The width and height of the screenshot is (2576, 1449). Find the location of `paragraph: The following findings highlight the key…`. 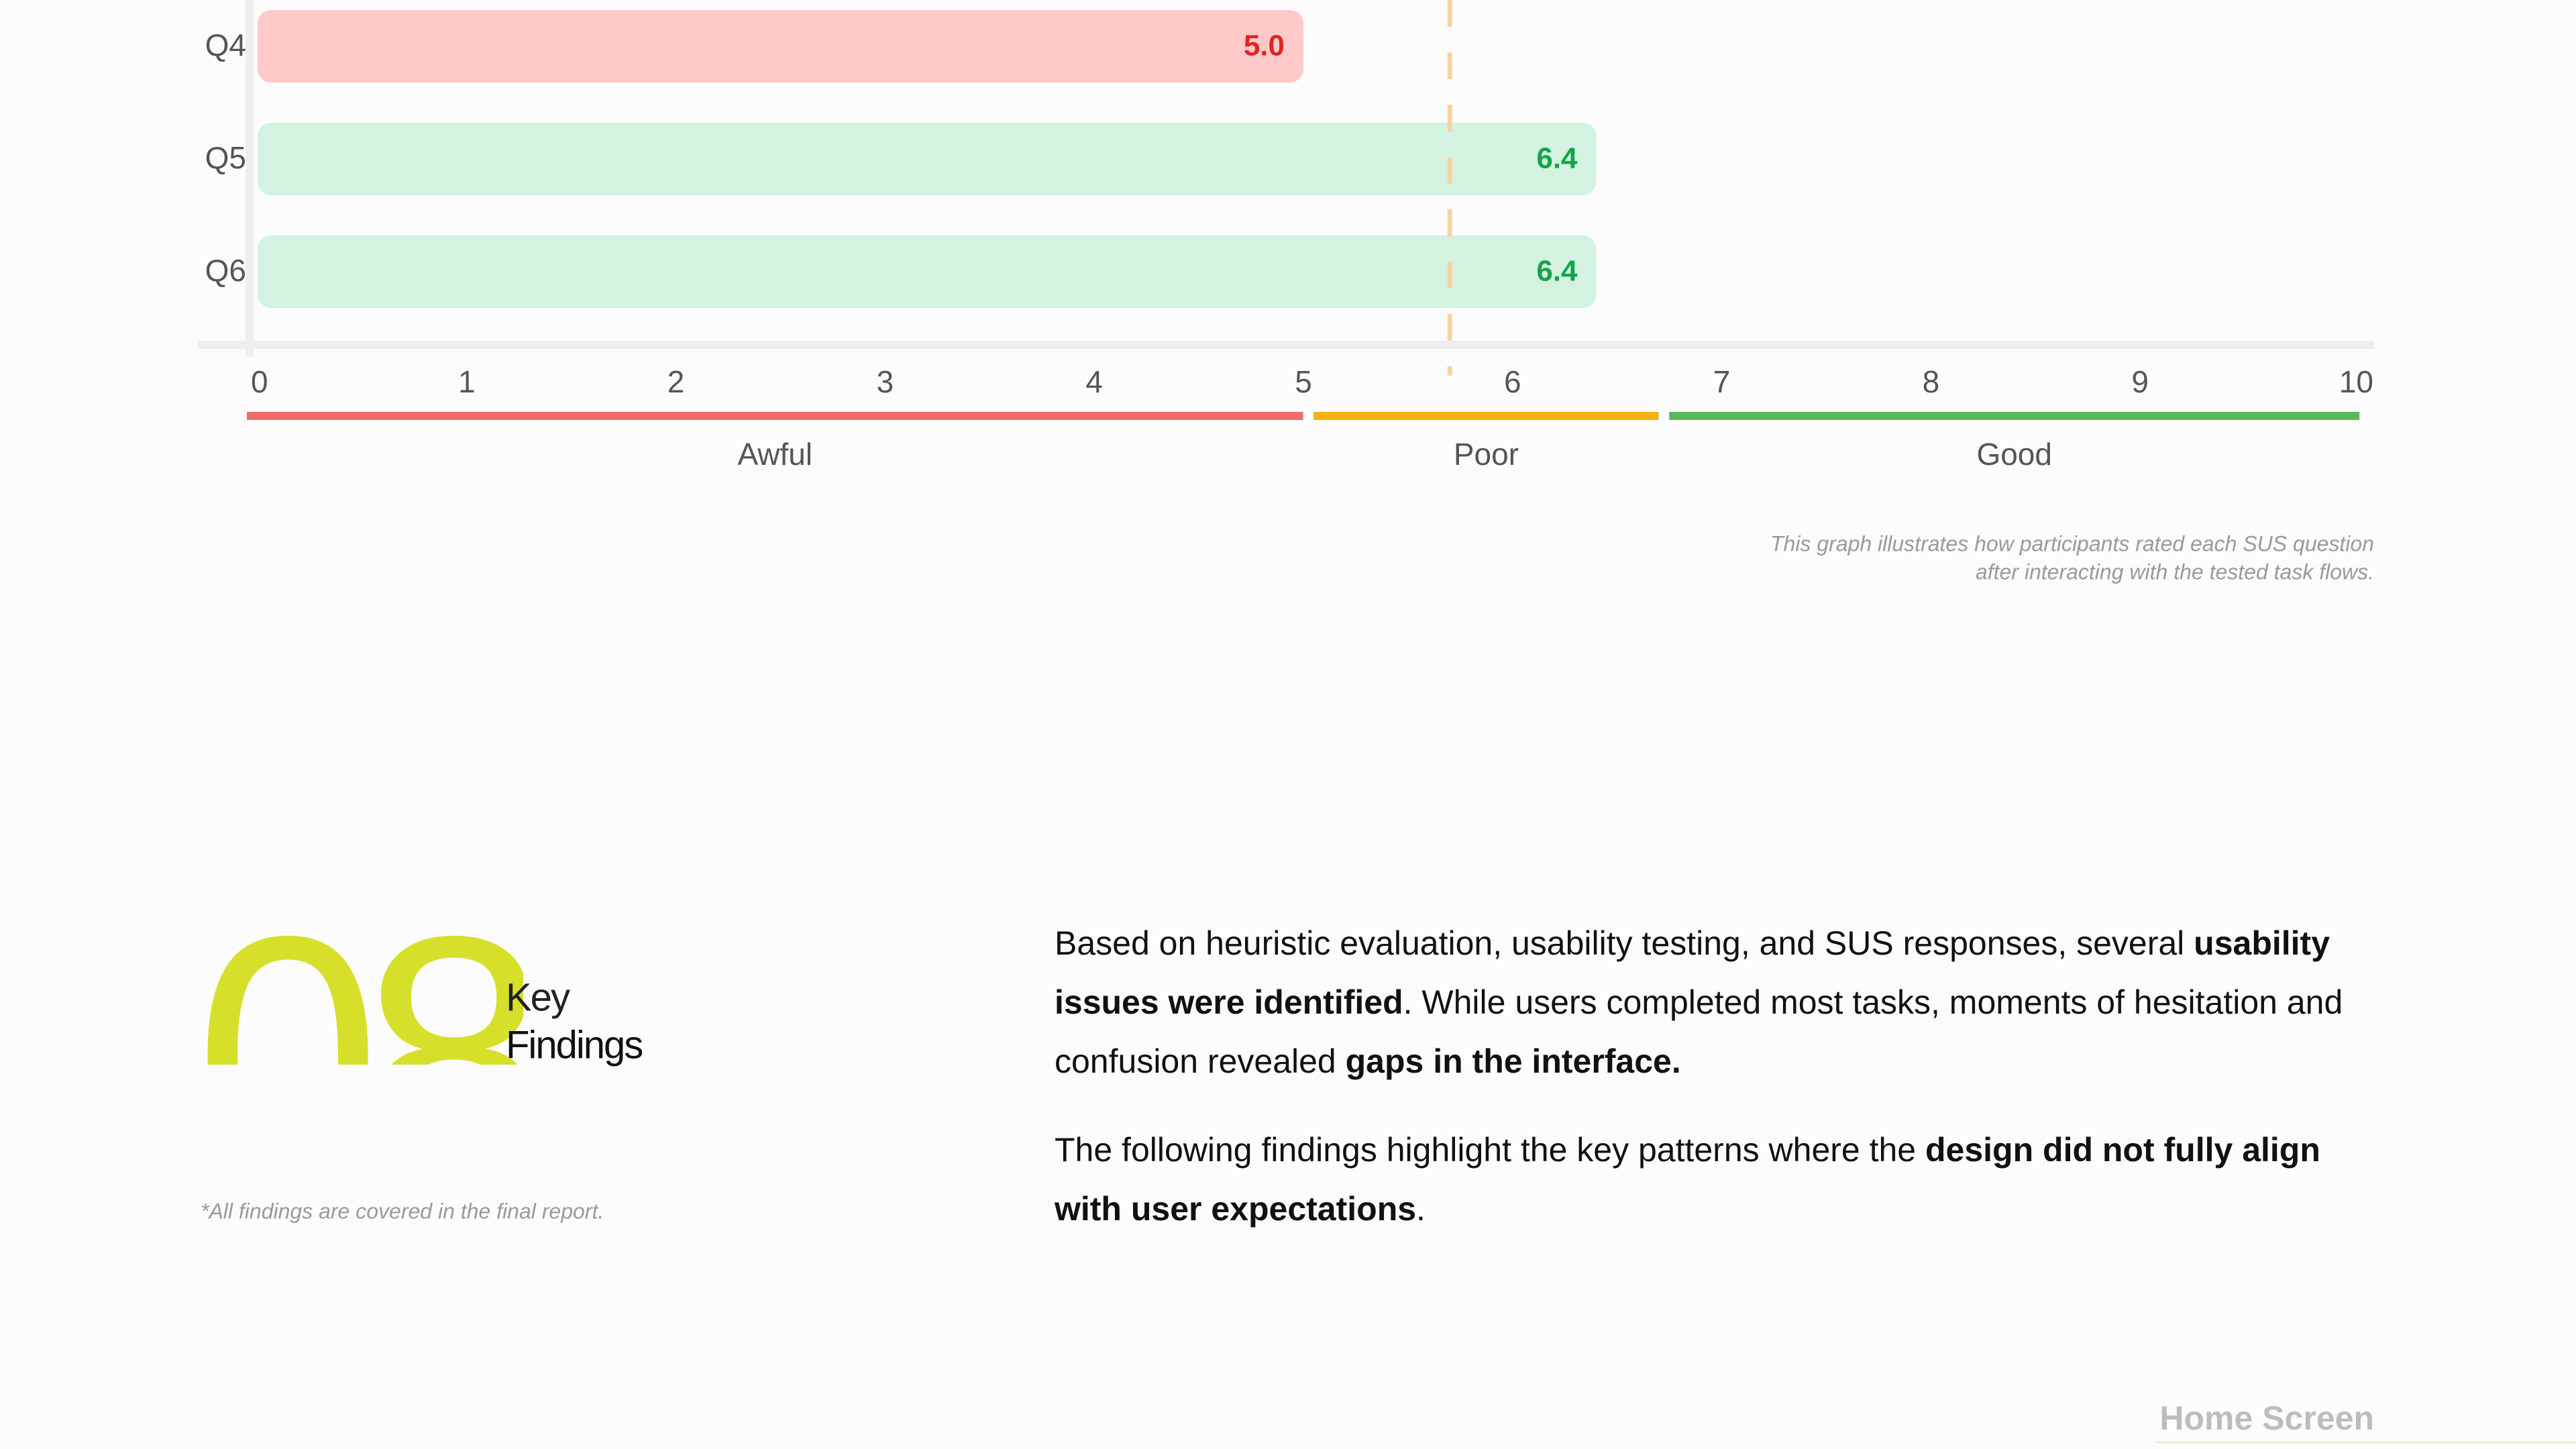

paragraph: The following findings highlight the key… is located at coordinates (1717, 1179).